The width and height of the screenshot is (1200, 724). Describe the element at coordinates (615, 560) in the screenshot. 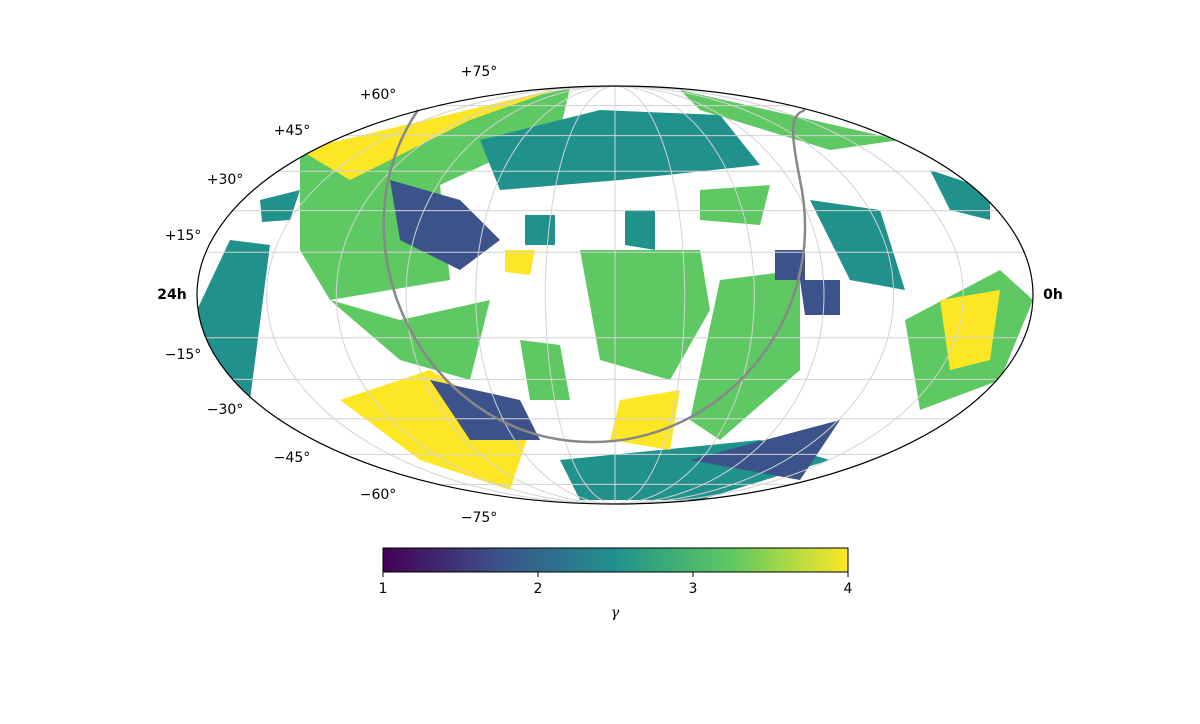

I see `colorbar` at that location.